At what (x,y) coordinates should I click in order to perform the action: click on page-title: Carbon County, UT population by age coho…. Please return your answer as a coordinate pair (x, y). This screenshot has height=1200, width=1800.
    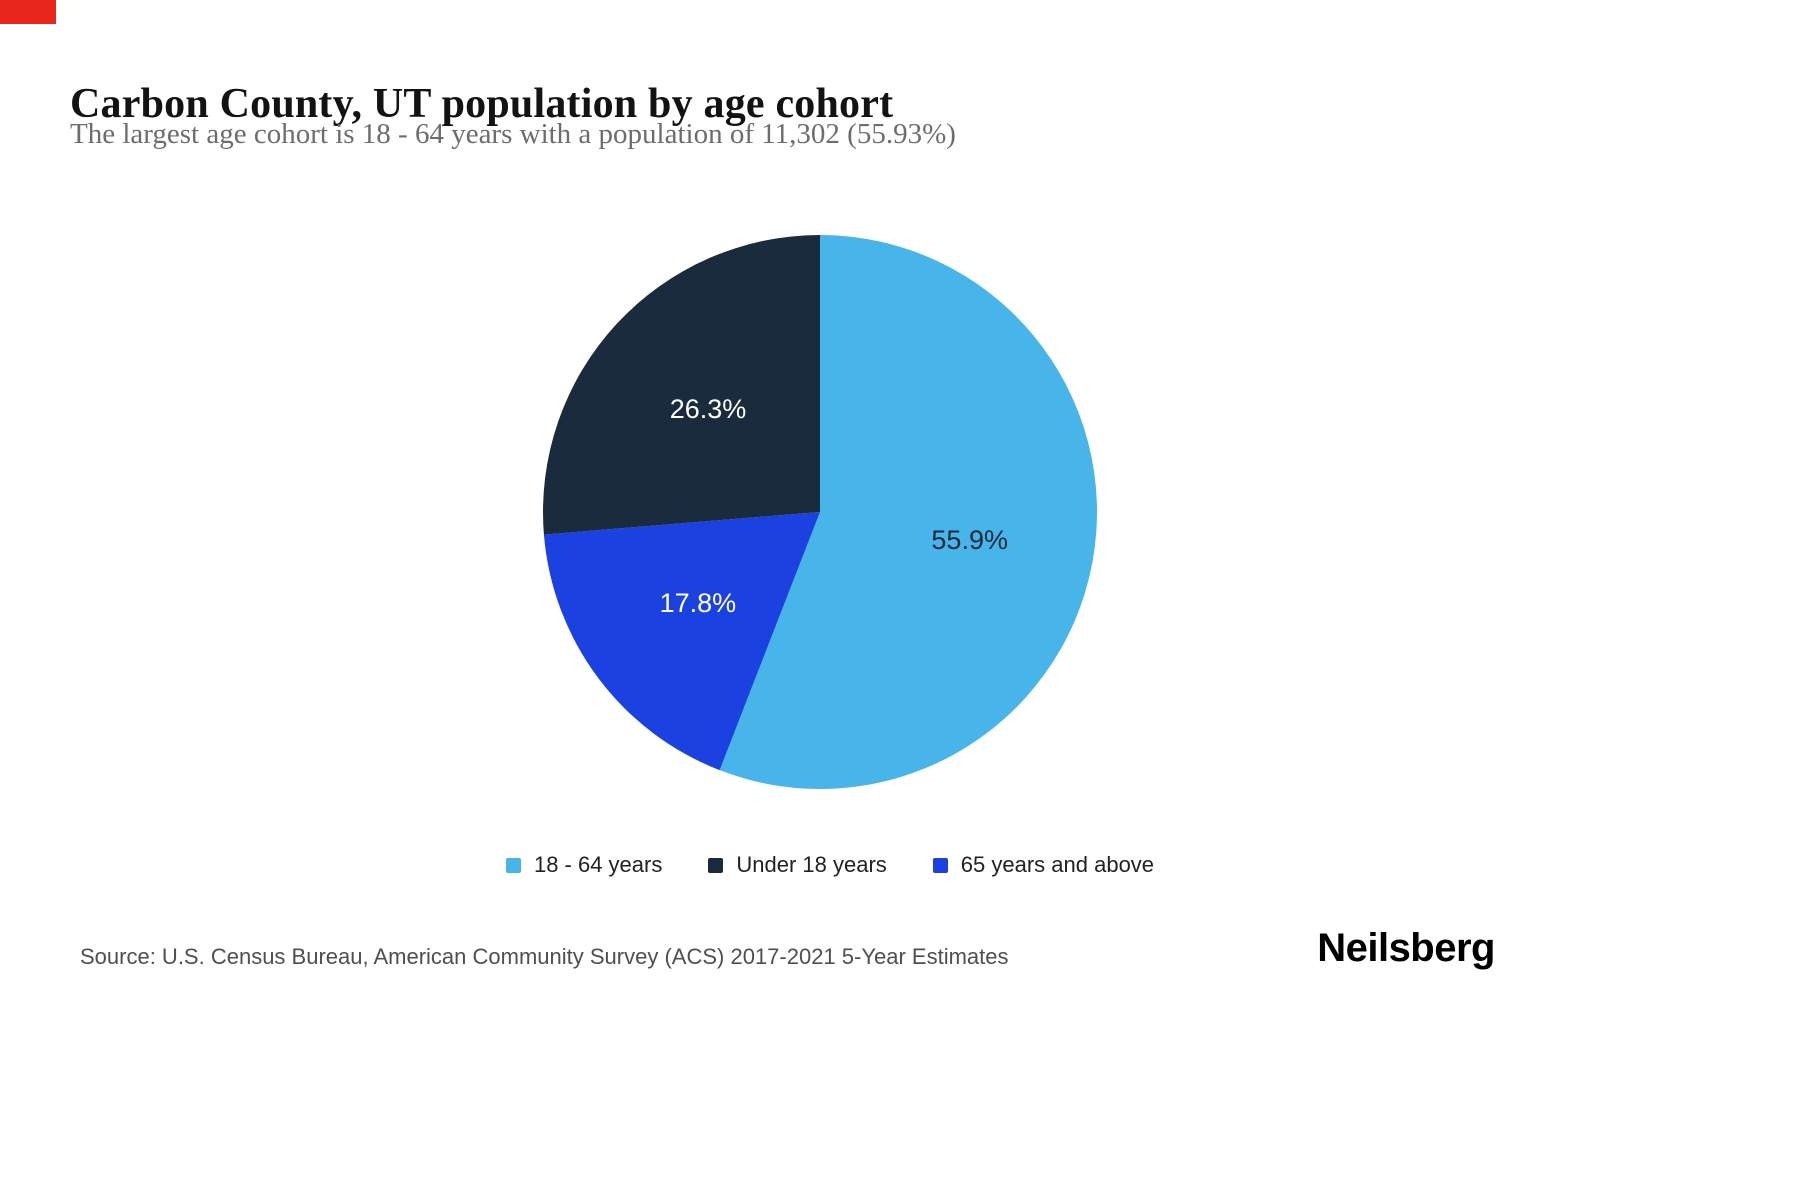
    Looking at the image, I should click on (482, 104).